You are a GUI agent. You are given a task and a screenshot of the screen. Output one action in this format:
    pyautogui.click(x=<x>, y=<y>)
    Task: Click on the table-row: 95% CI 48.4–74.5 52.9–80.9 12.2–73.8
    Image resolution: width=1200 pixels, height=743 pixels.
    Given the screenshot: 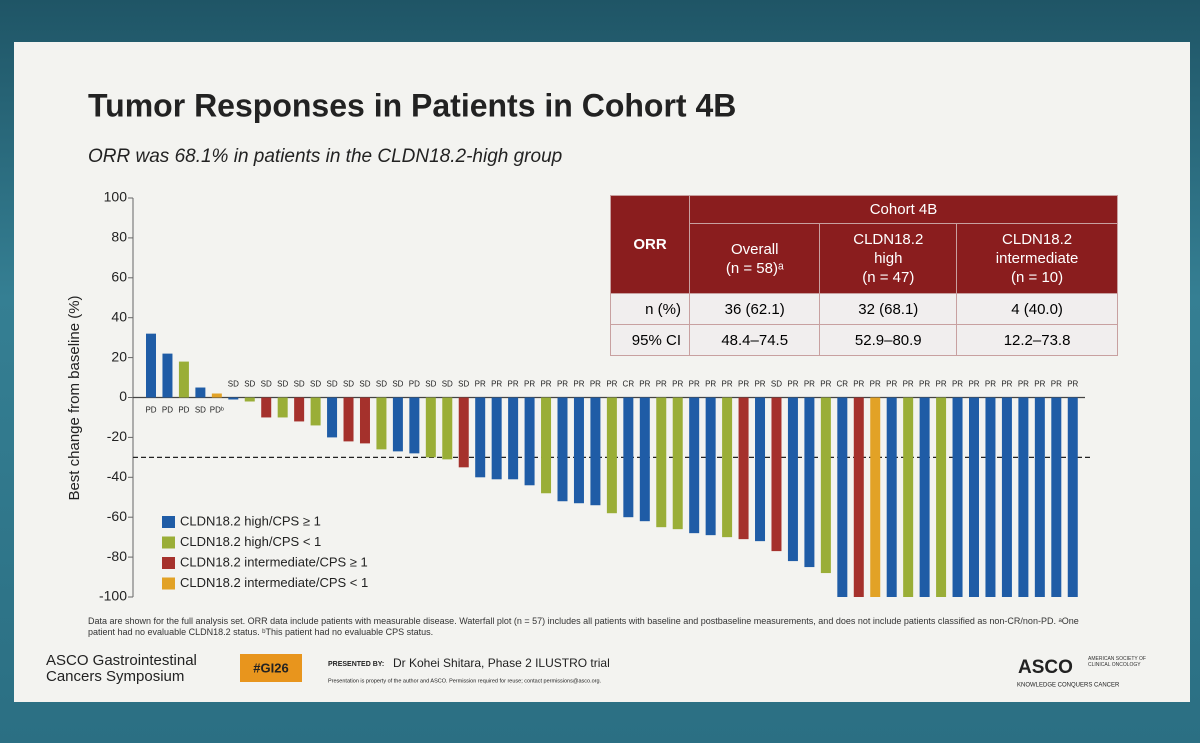 What is the action you would take?
    pyautogui.click(x=864, y=340)
    